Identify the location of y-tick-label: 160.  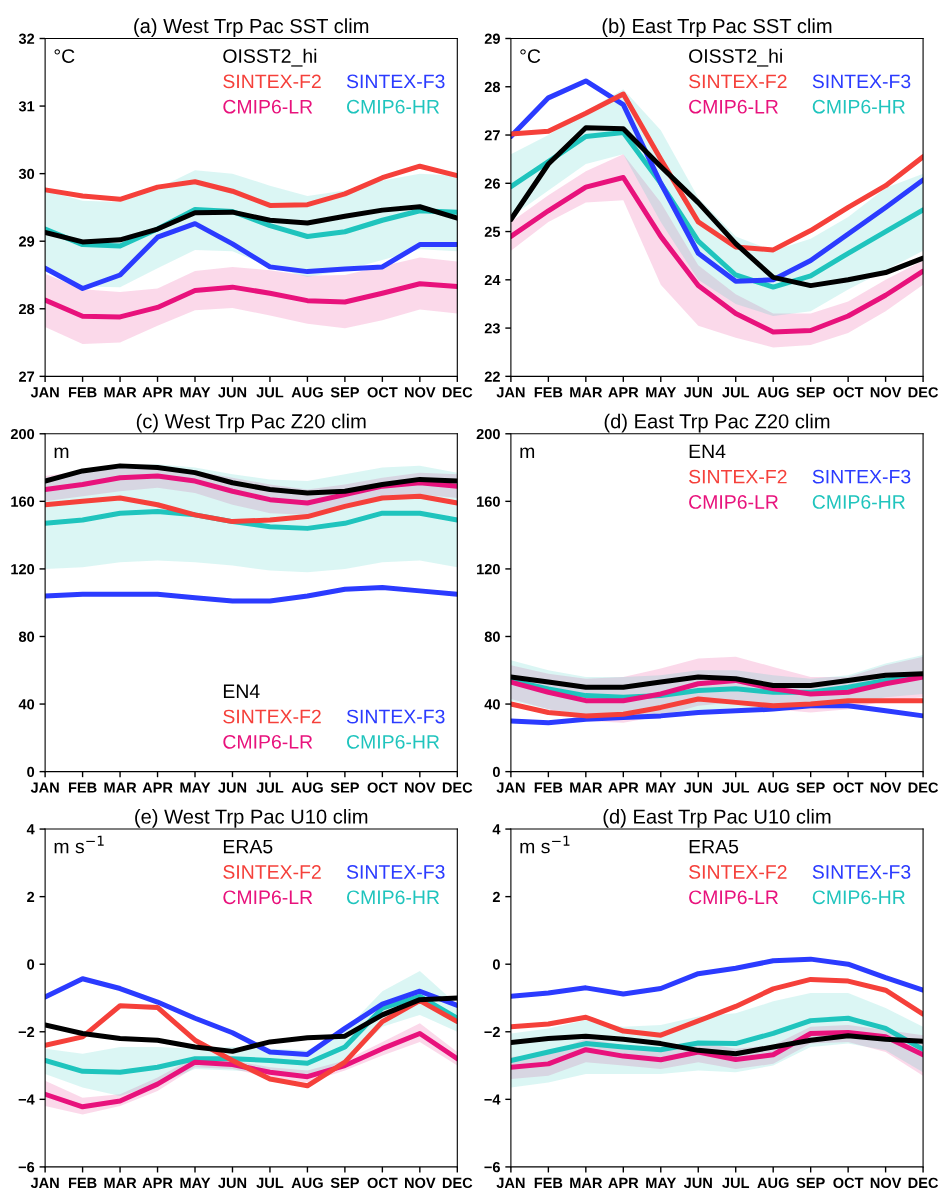
(488, 501).